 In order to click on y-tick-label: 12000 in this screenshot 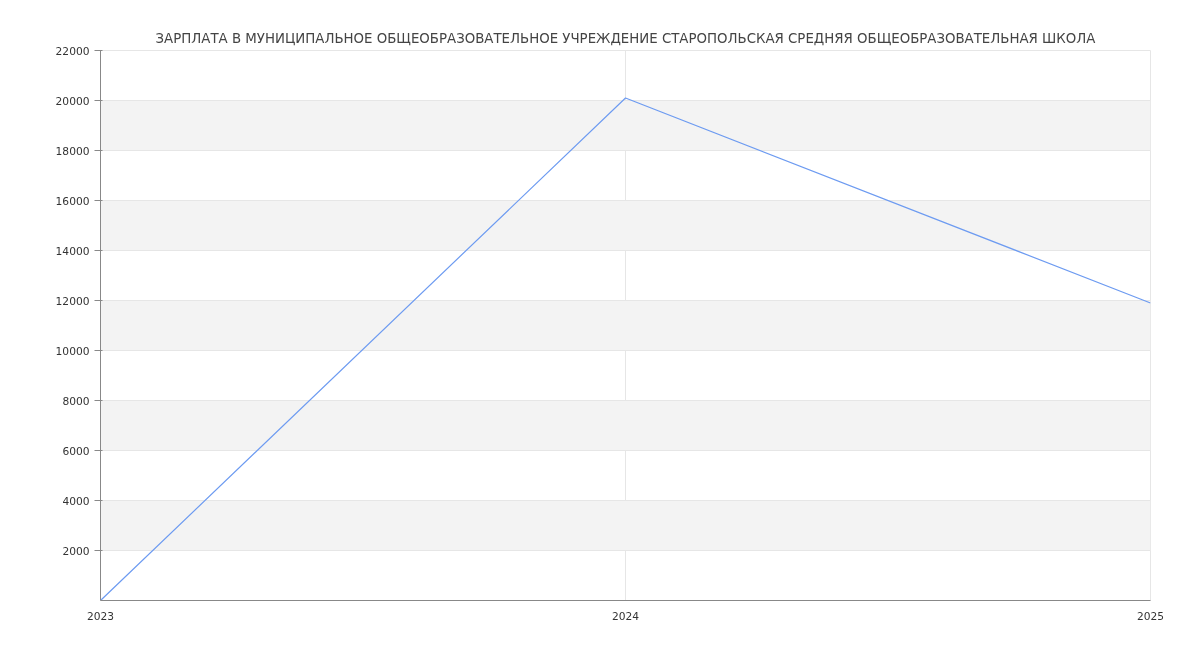, I will do `click(72, 301)`.